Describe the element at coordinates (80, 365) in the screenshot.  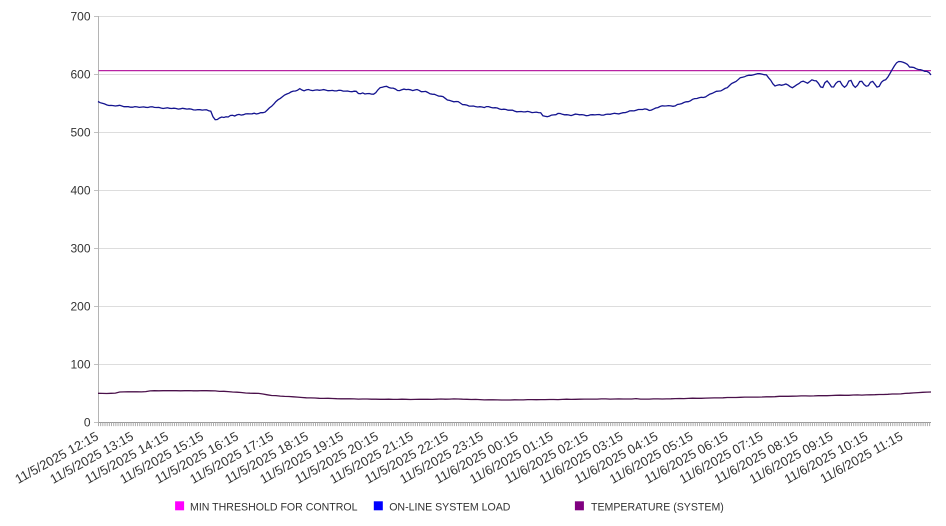
I see `svg-text: 100` at that location.